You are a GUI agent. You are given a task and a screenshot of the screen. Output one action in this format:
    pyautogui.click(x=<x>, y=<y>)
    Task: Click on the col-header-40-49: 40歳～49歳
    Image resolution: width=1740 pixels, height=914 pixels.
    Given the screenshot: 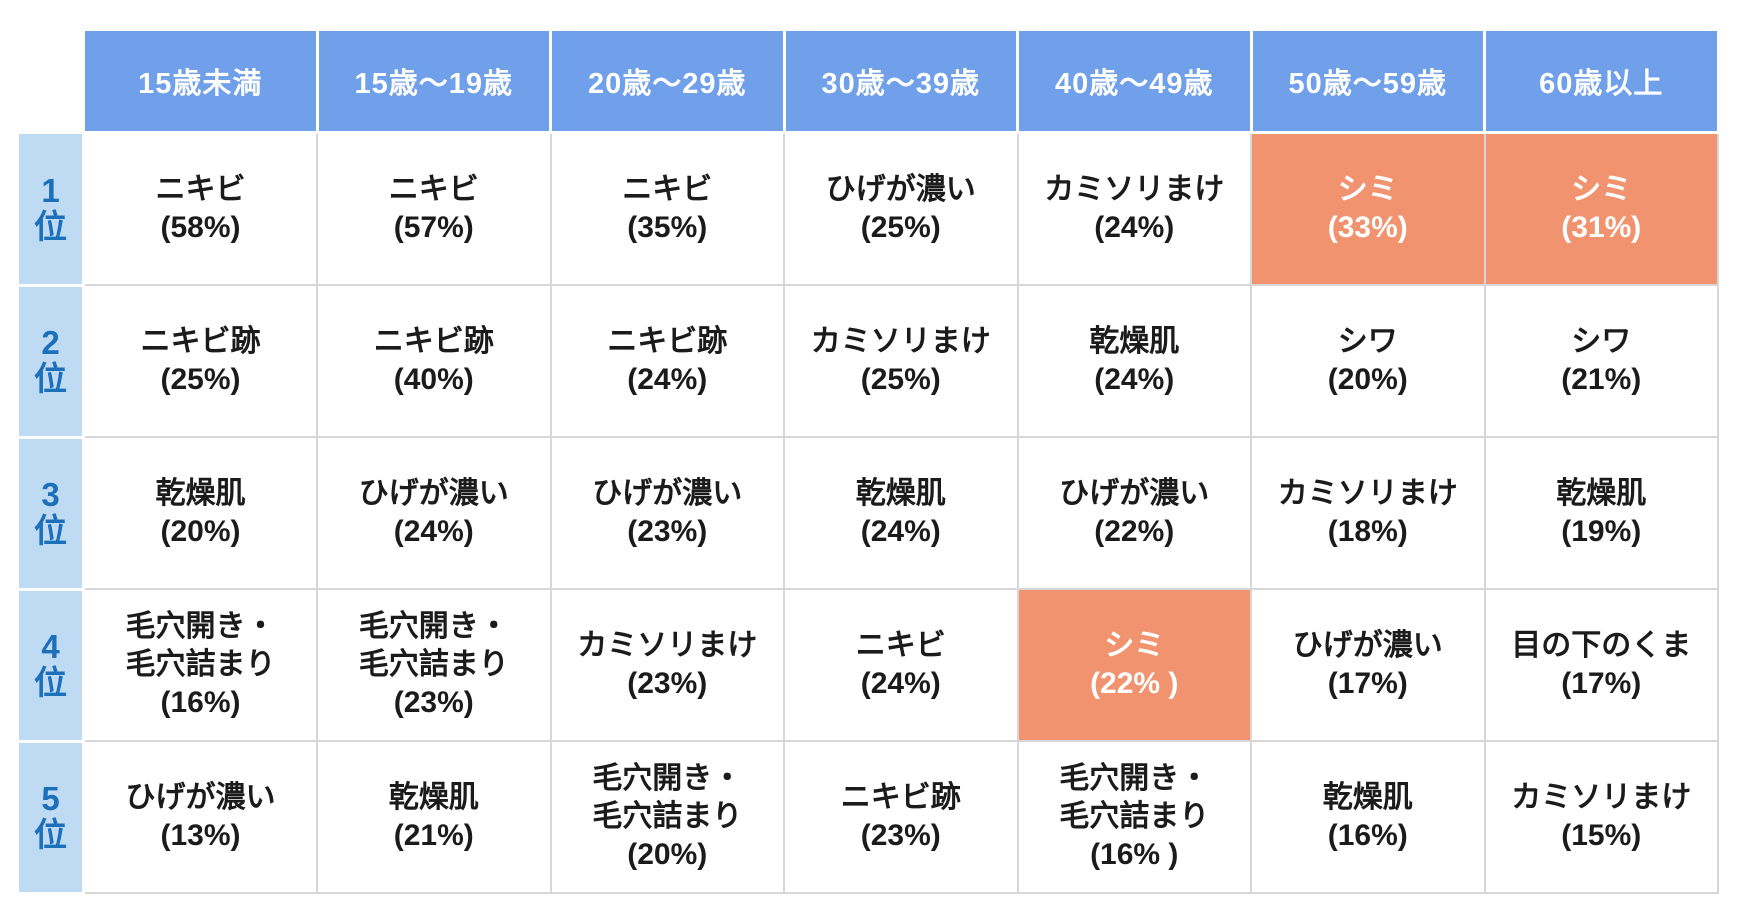 What is the action you would take?
    pyautogui.click(x=1134, y=81)
    